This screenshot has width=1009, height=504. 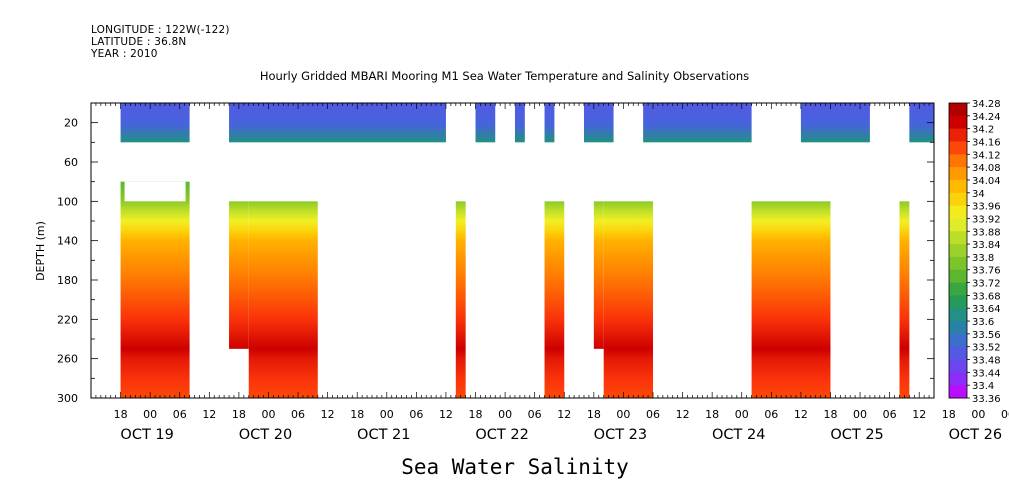 I want to click on y-tick-label: 220, so click(x=67, y=319).